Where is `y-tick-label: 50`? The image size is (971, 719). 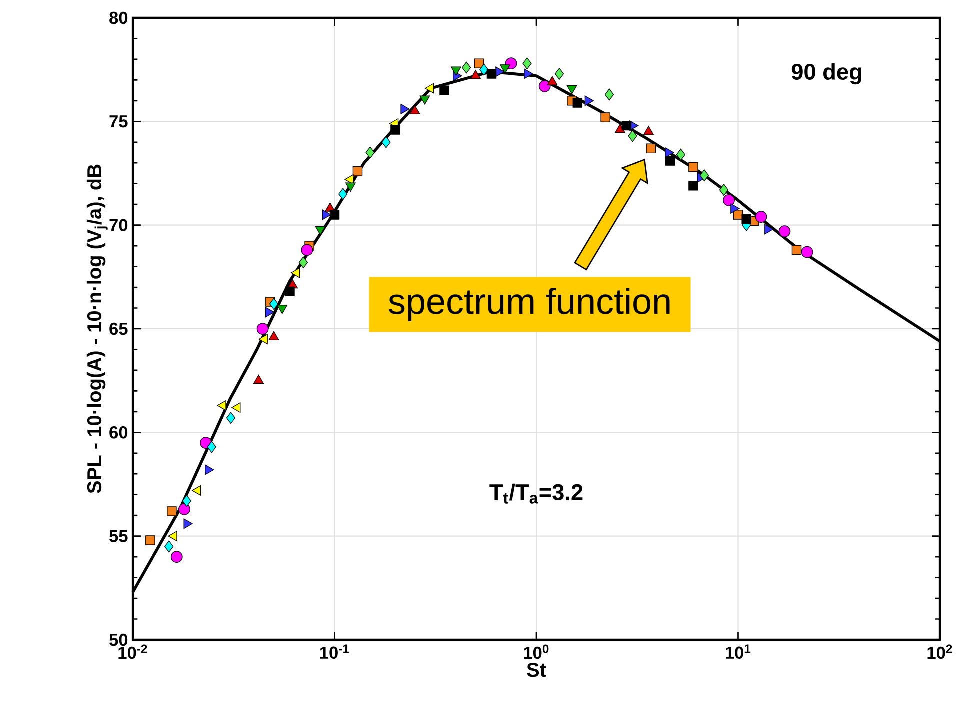 y-tick-label: 50 is located at coordinates (119, 640).